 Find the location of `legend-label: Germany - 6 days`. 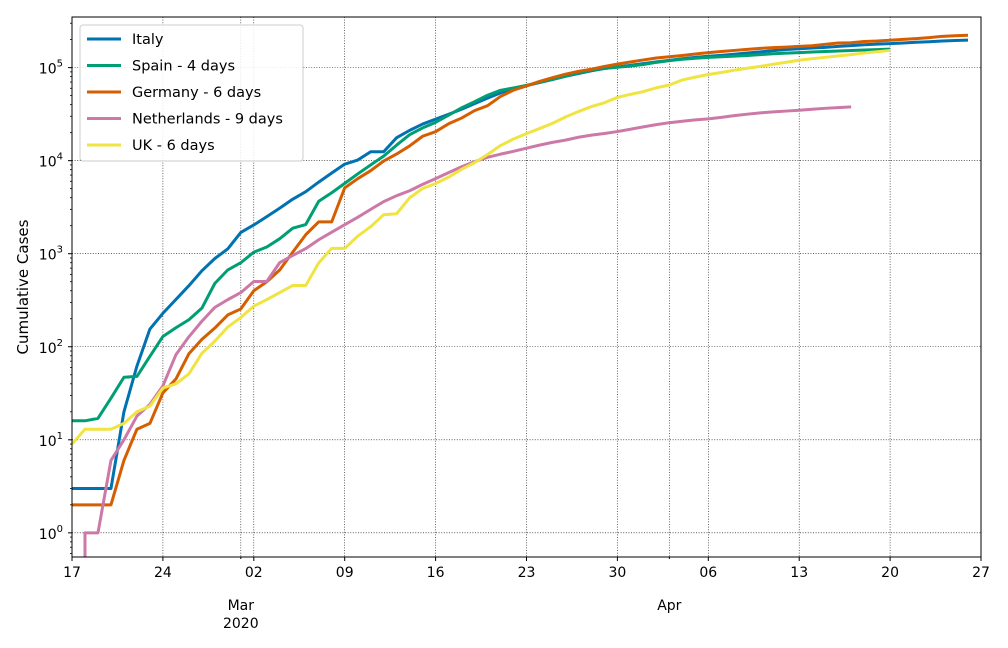

legend-label: Germany - 6 days is located at coordinates (196, 93).